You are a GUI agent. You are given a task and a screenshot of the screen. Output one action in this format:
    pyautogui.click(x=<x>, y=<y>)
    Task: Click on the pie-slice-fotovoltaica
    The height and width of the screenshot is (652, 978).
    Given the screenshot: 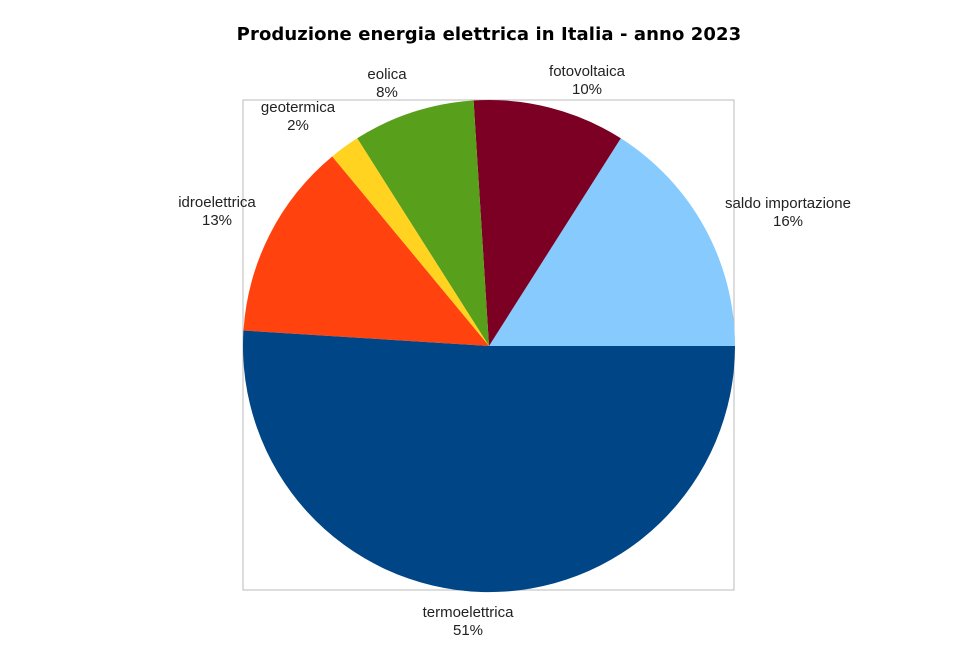 What is the action you would take?
    pyautogui.click(x=547, y=223)
    